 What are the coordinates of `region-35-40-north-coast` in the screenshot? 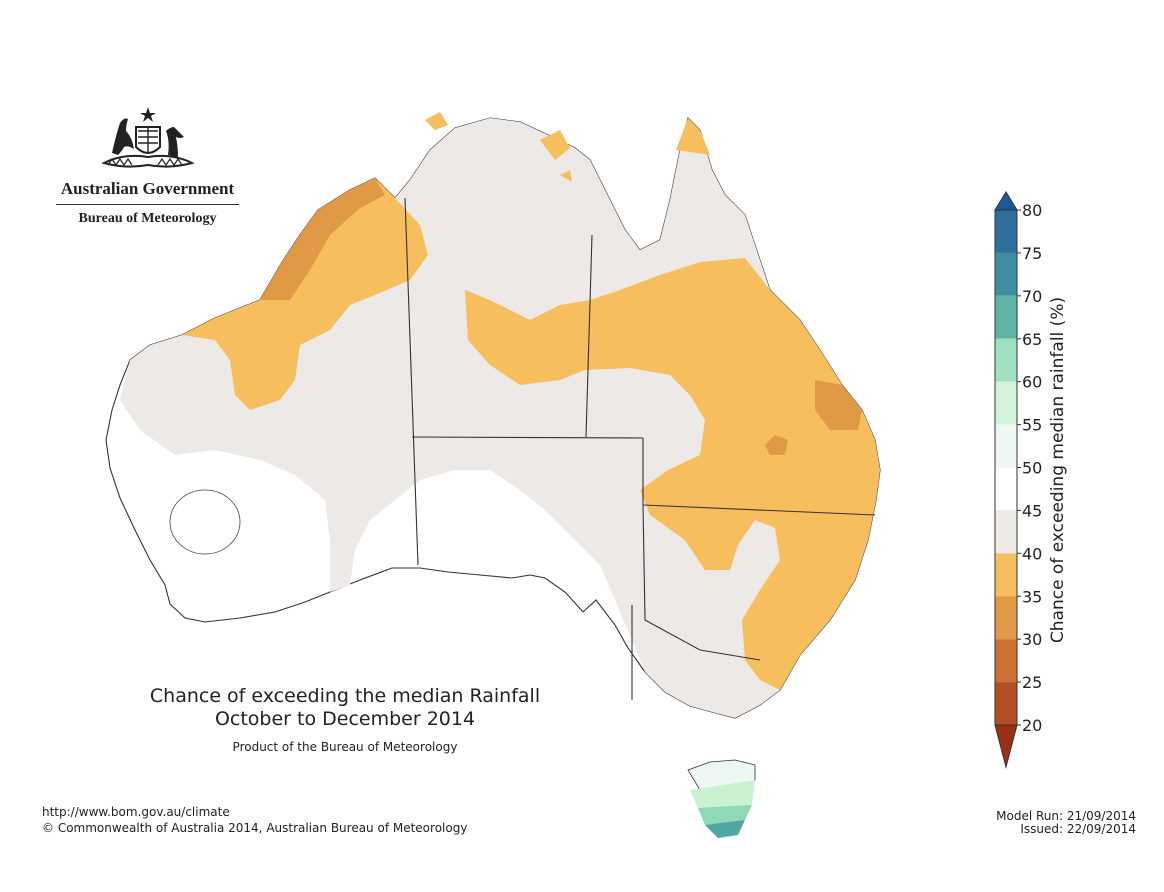 It's located at (498, 147).